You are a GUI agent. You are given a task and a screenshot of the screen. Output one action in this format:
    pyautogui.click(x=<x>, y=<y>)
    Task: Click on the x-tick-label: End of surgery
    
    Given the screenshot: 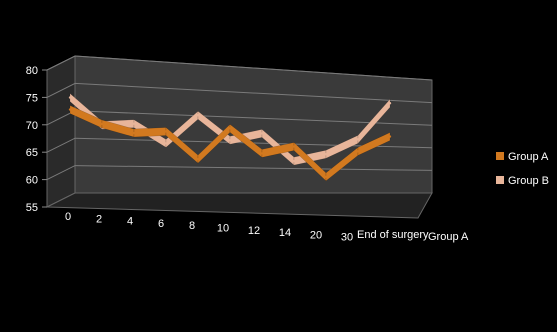 What is the action you would take?
    pyautogui.click(x=393, y=235)
    